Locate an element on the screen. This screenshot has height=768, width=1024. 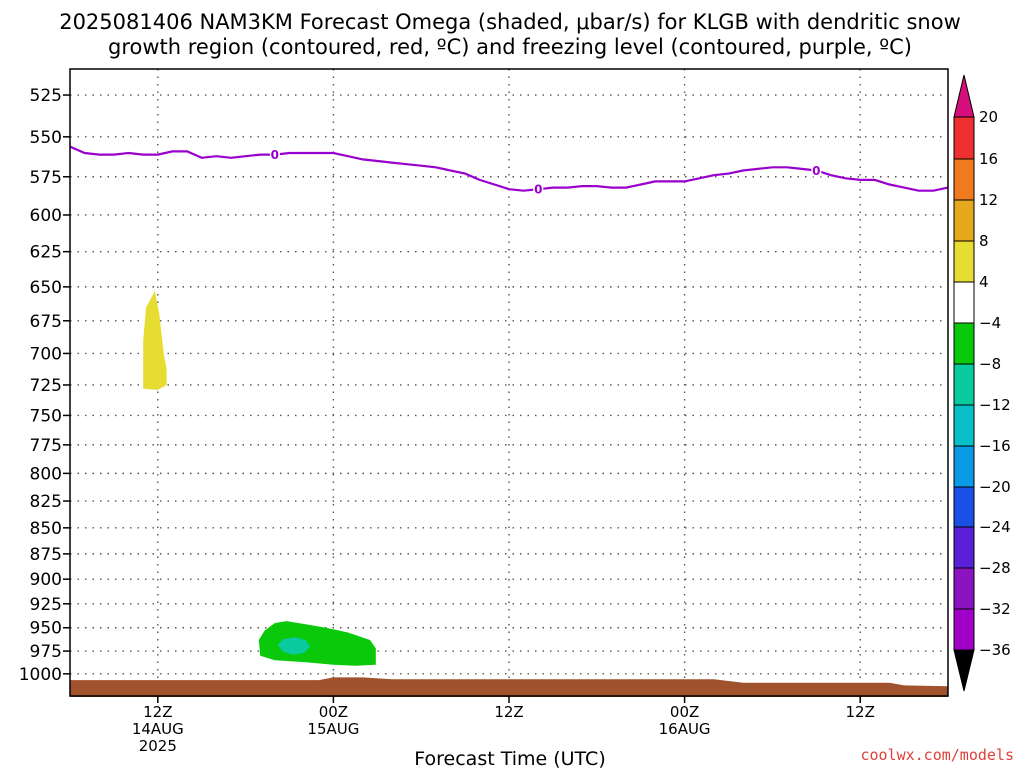
y-tick-label-1: 550 is located at coordinates (46, 138).